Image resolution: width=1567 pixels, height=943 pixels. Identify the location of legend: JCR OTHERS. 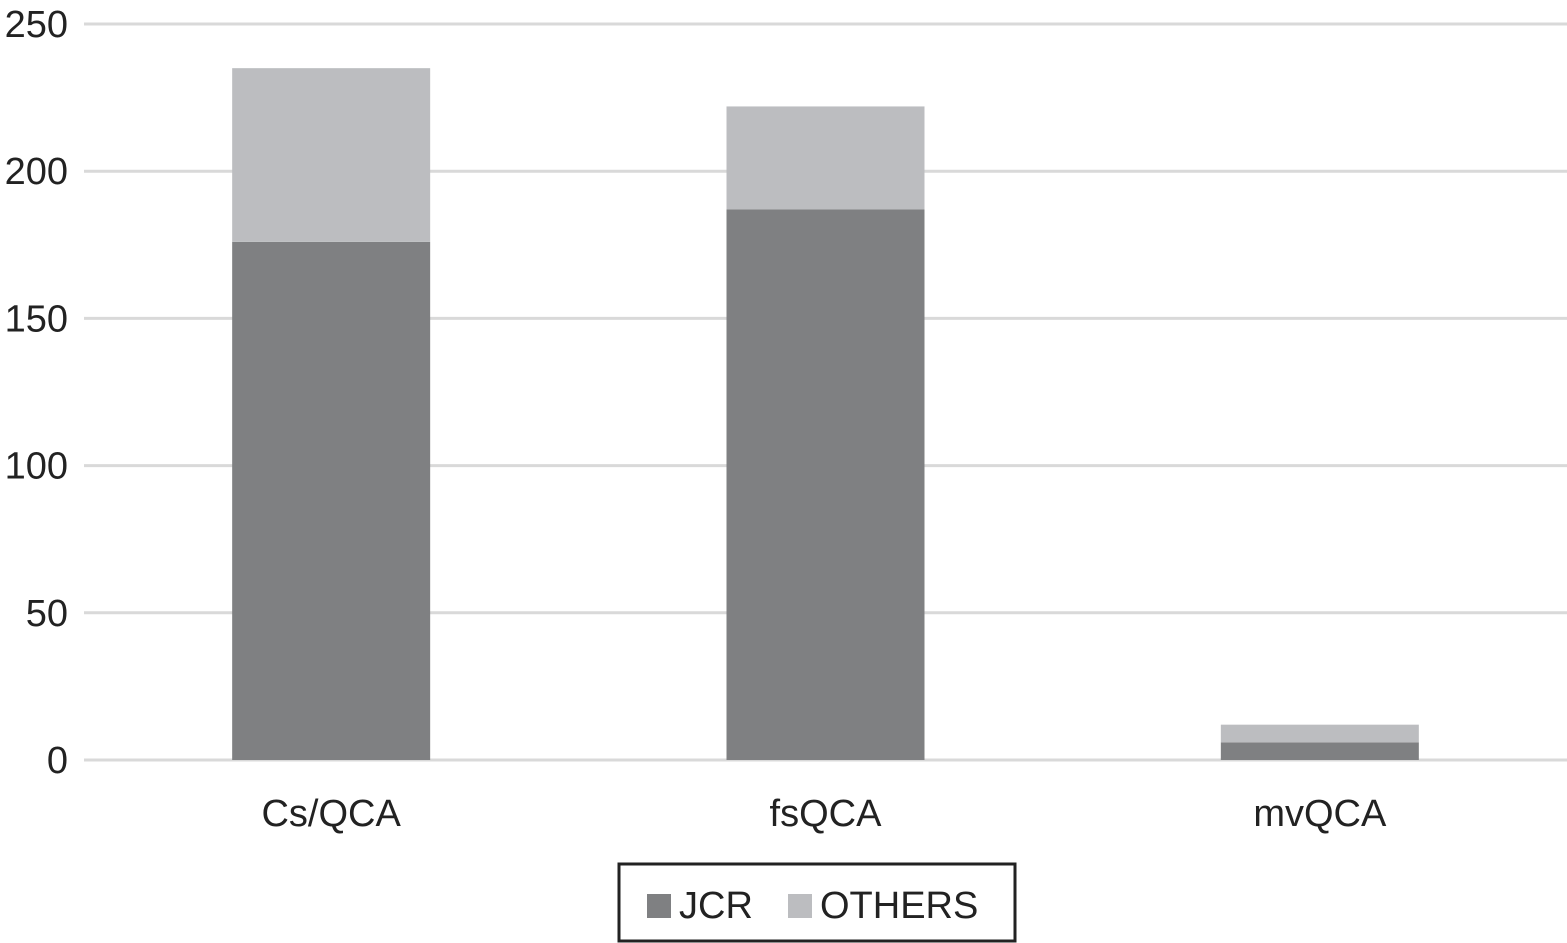
(817, 902).